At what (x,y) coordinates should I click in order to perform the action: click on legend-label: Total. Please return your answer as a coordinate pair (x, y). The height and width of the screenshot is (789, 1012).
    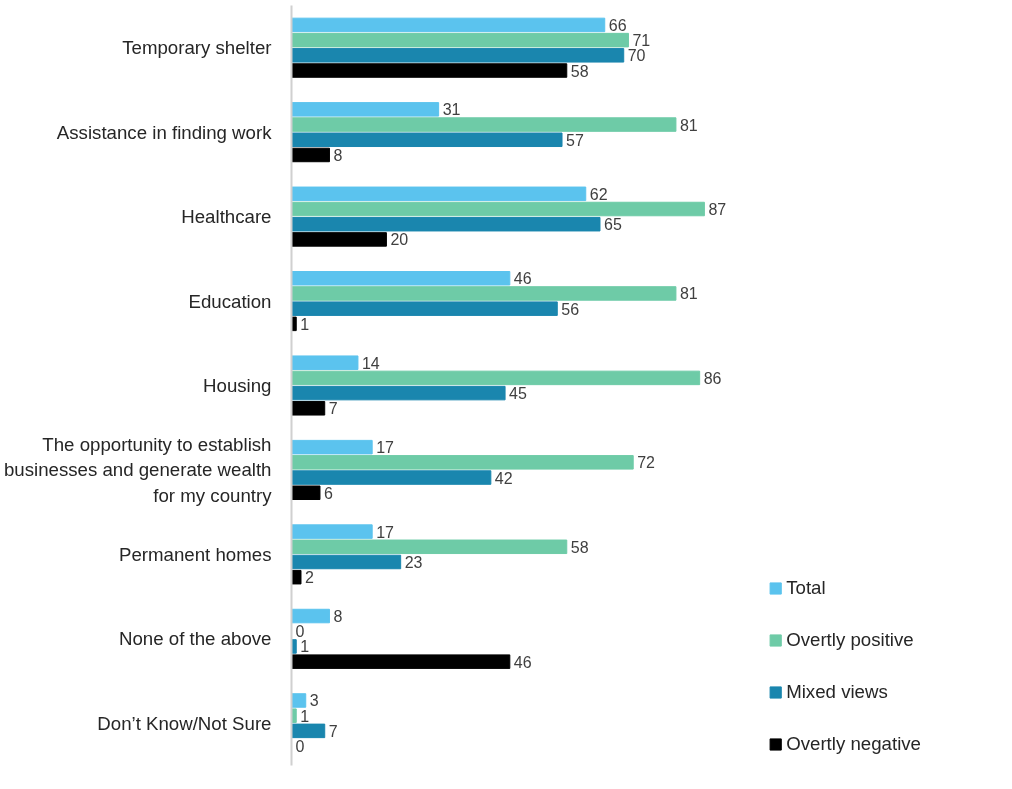
    Looking at the image, I should click on (806, 588).